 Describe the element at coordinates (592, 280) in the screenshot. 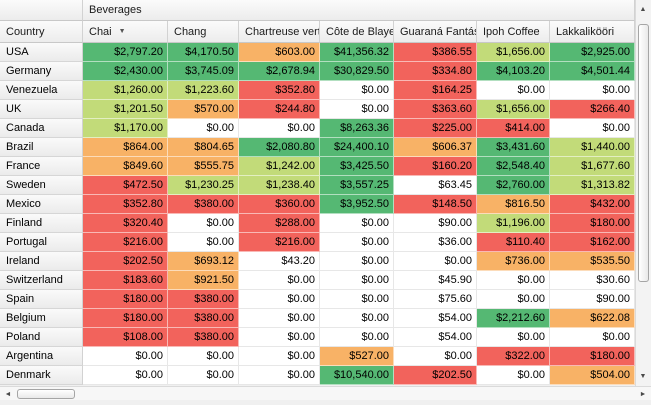

I see `data-cell: $30.60` at that location.